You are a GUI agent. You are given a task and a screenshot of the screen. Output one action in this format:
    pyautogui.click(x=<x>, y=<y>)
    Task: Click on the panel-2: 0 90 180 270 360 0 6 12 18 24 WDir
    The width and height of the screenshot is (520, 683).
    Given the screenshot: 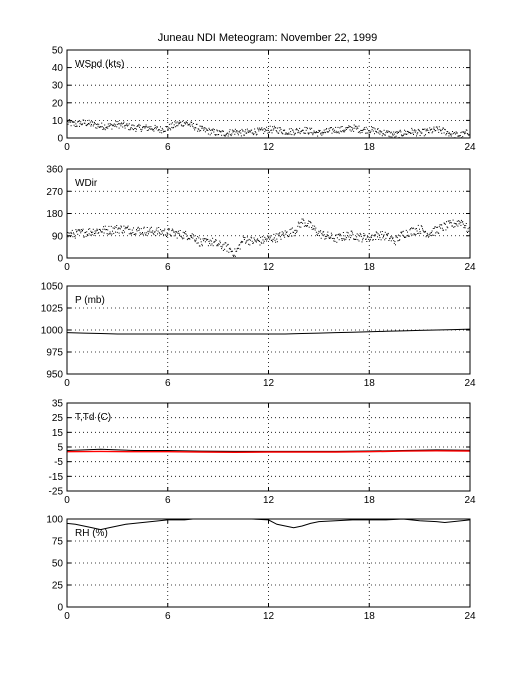 What is the action you would take?
    pyautogui.click(x=261, y=219)
    